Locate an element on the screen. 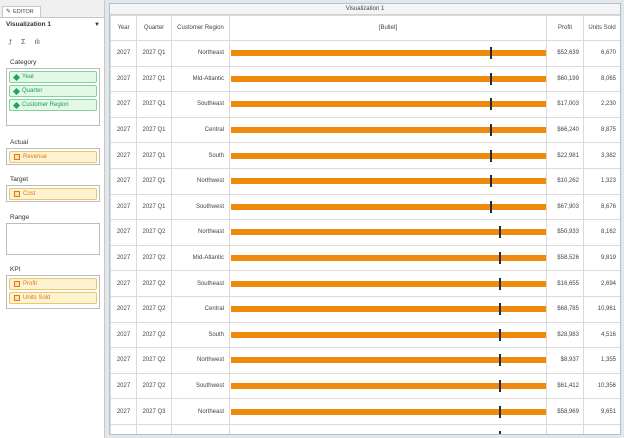 Image resolution: width=624 pixels, height=438 pixels. table-row: 2027 2027 Q2 Central $68,785 10,961 is located at coordinates (365, 309).